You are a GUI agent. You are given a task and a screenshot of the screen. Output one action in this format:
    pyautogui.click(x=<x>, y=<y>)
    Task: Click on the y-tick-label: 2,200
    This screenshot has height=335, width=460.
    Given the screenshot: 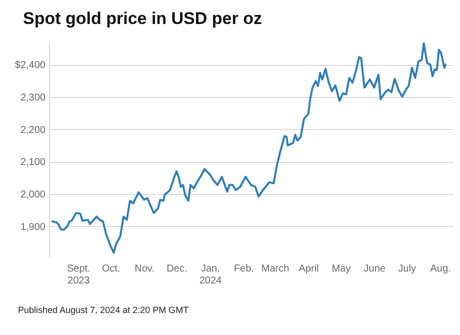 What is the action you would take?
    pyautogui.click(x=33, y=130)
    